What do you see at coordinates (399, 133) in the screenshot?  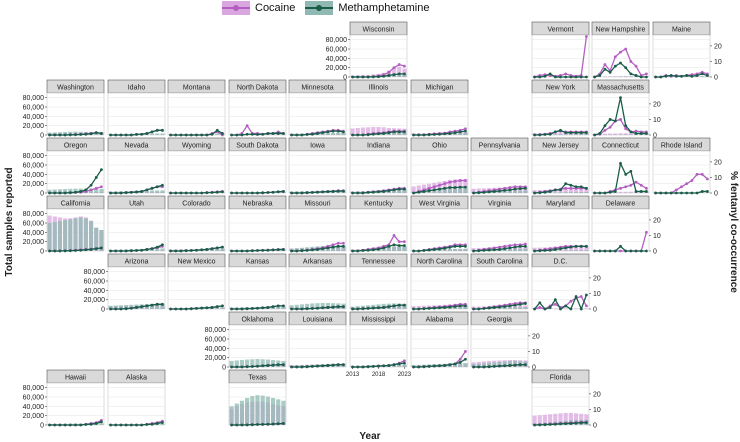 I see `bar-meth-illinois` at bounding box center [399, 133].